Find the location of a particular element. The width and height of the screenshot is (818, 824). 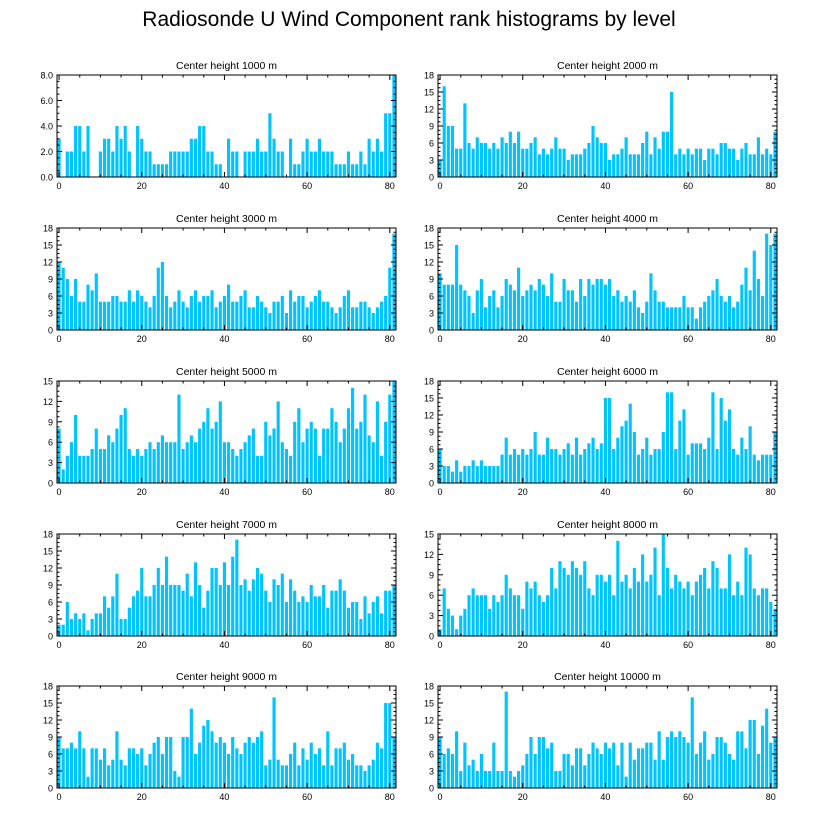

histogram-panel: Center height 4000 m 0 3 6 9 12 15 18 0 20 40 60 80 is located at coordinates (601, 278).